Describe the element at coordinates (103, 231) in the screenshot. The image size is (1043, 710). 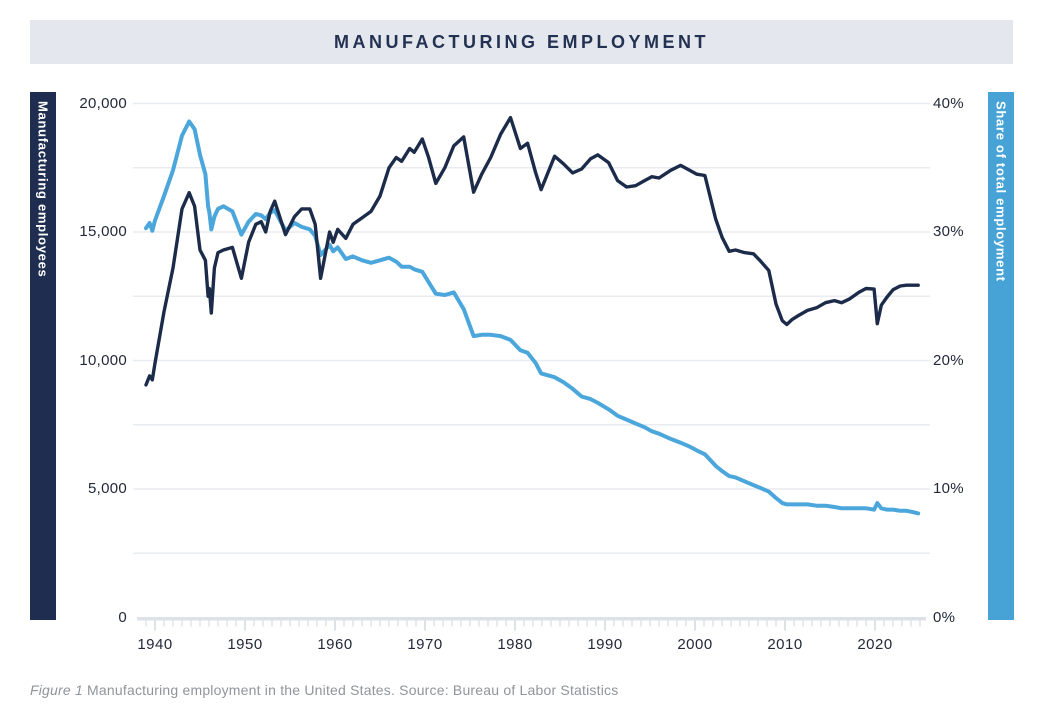
I see `left-axis-tick-label: 15,000` at that location.